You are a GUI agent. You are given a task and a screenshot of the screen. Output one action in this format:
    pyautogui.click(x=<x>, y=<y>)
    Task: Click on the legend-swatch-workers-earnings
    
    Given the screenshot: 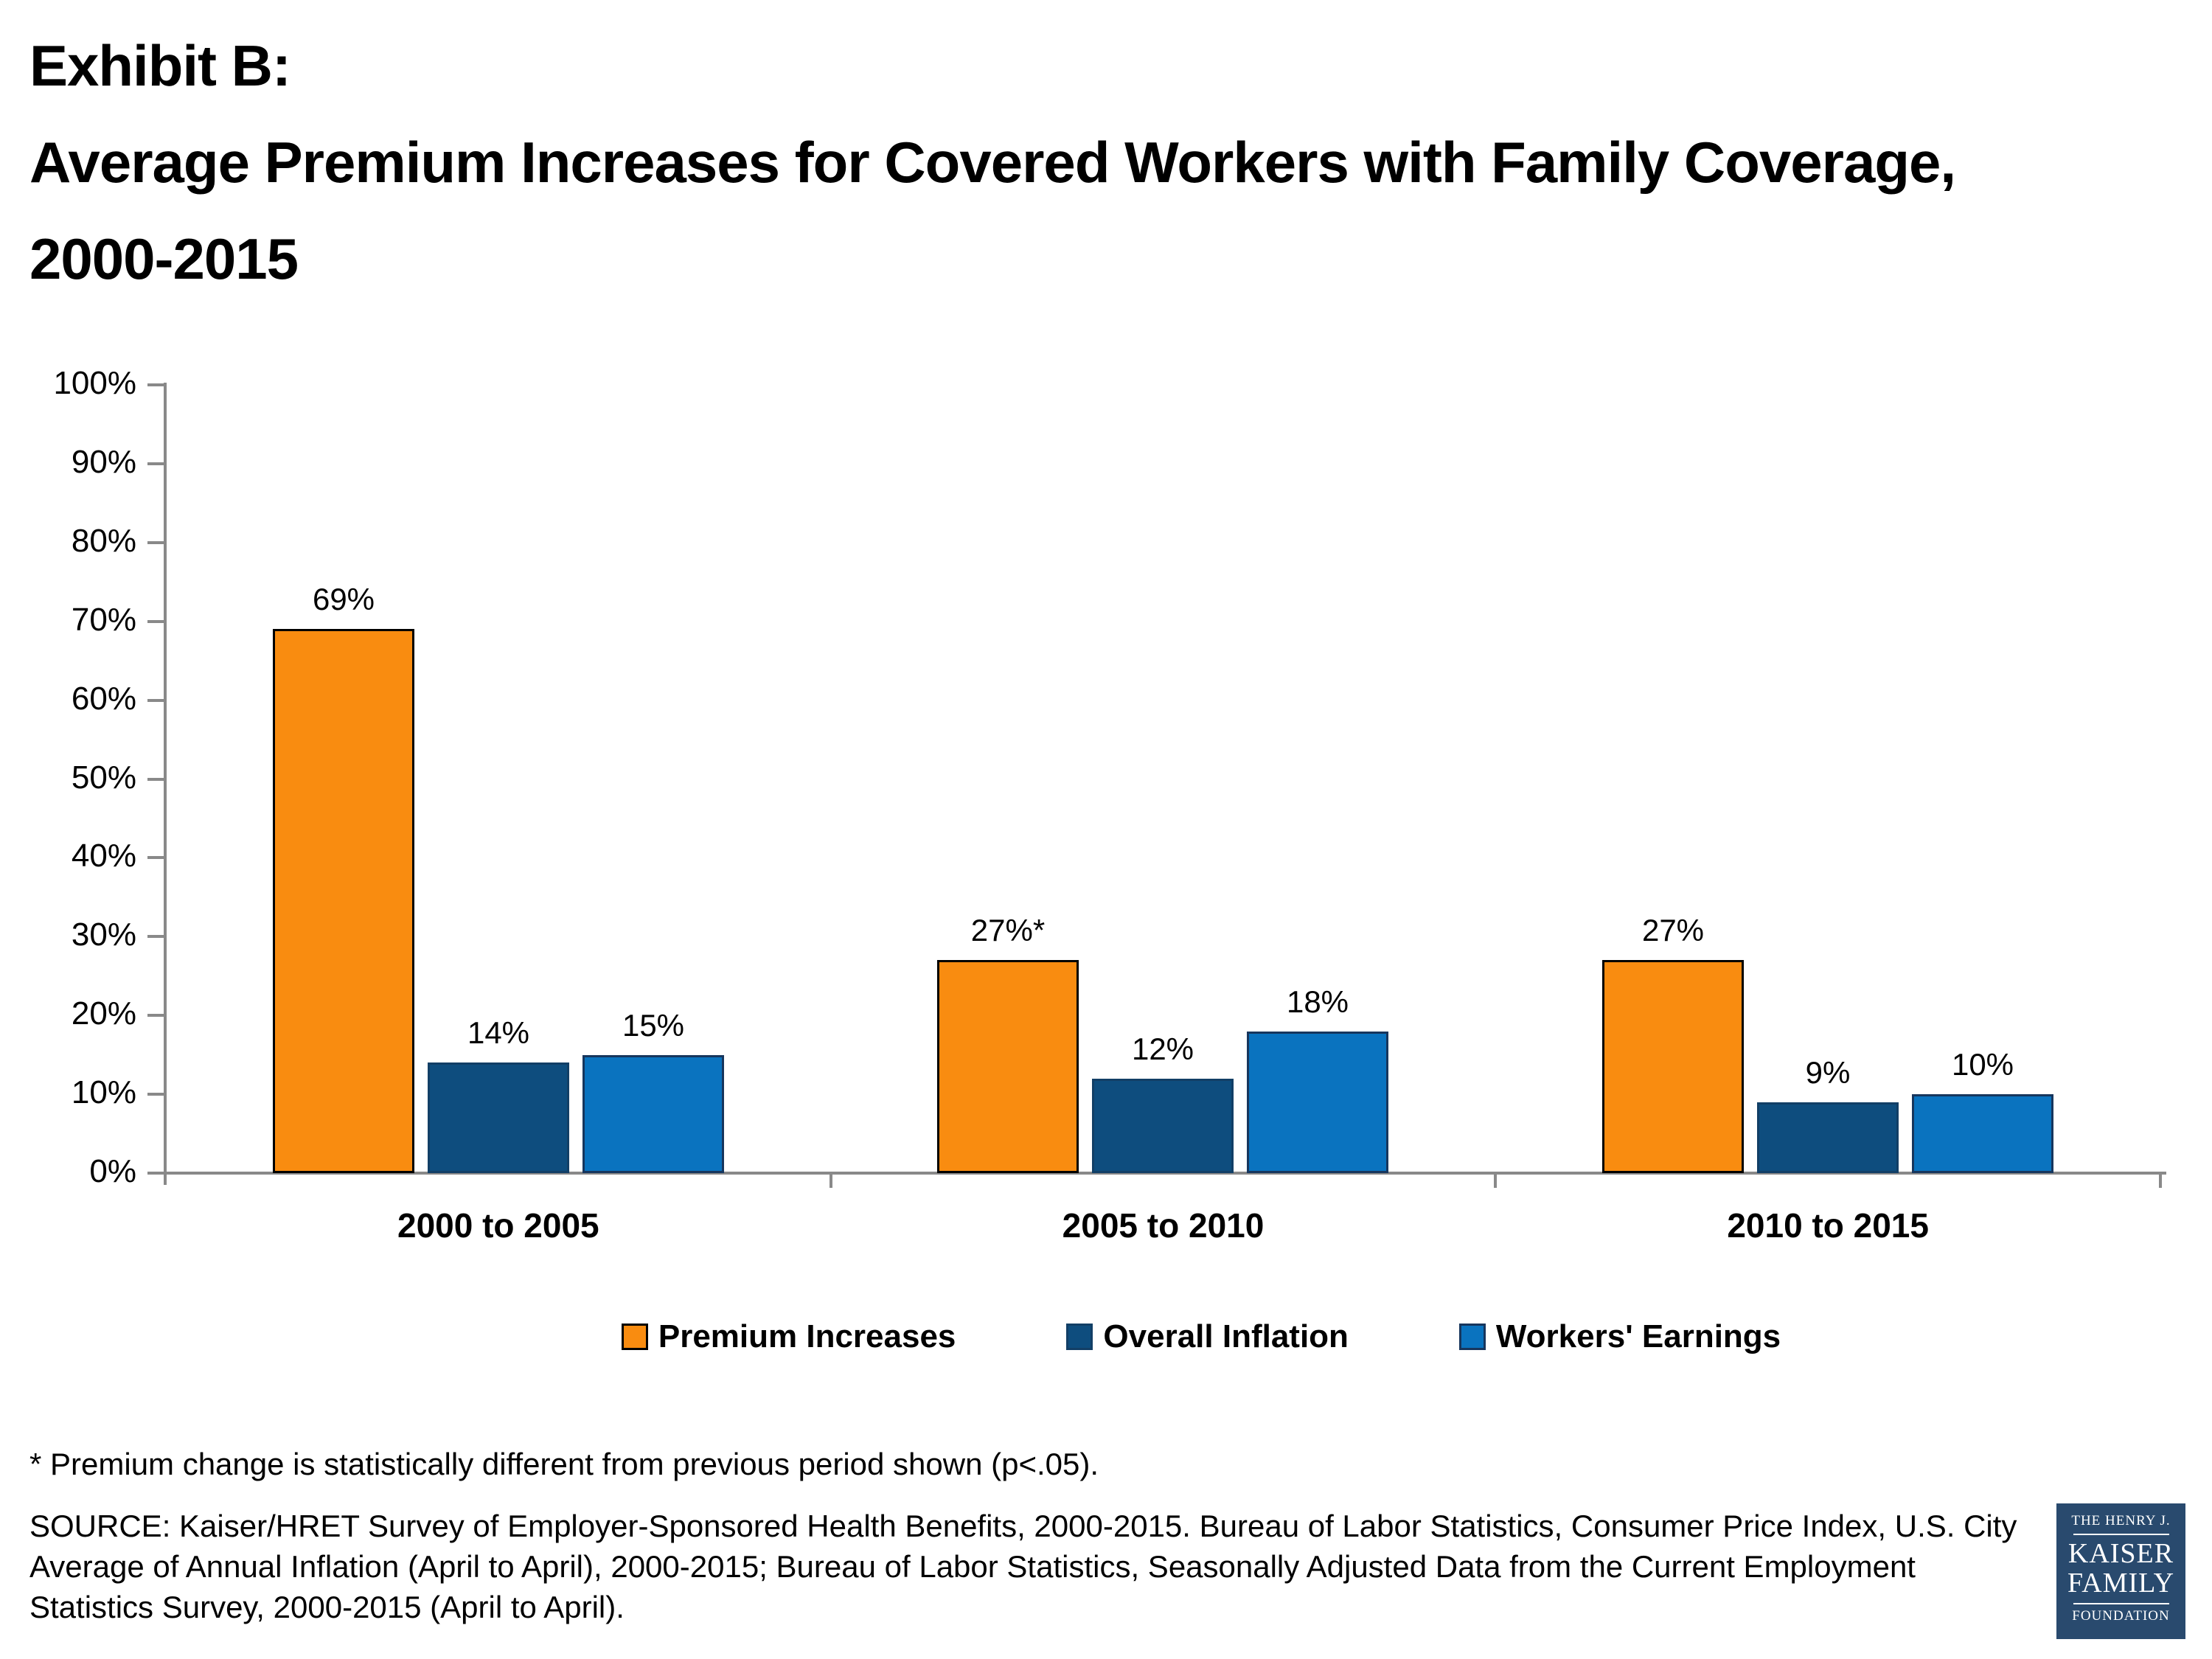 What is the action you would take?
    pyautogui.click(x=1472, y=1337)
    